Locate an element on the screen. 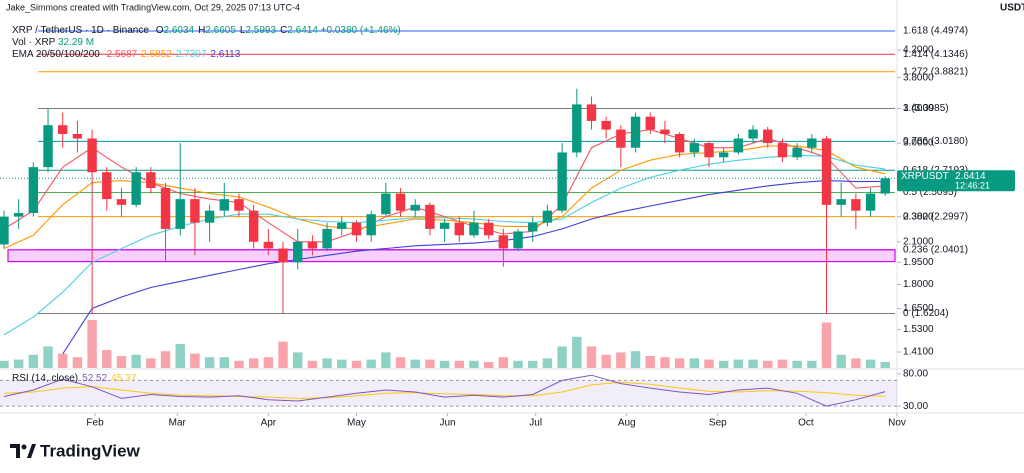  legend-ohlc-value: 2.5993 is located at coordinates (260, 30).